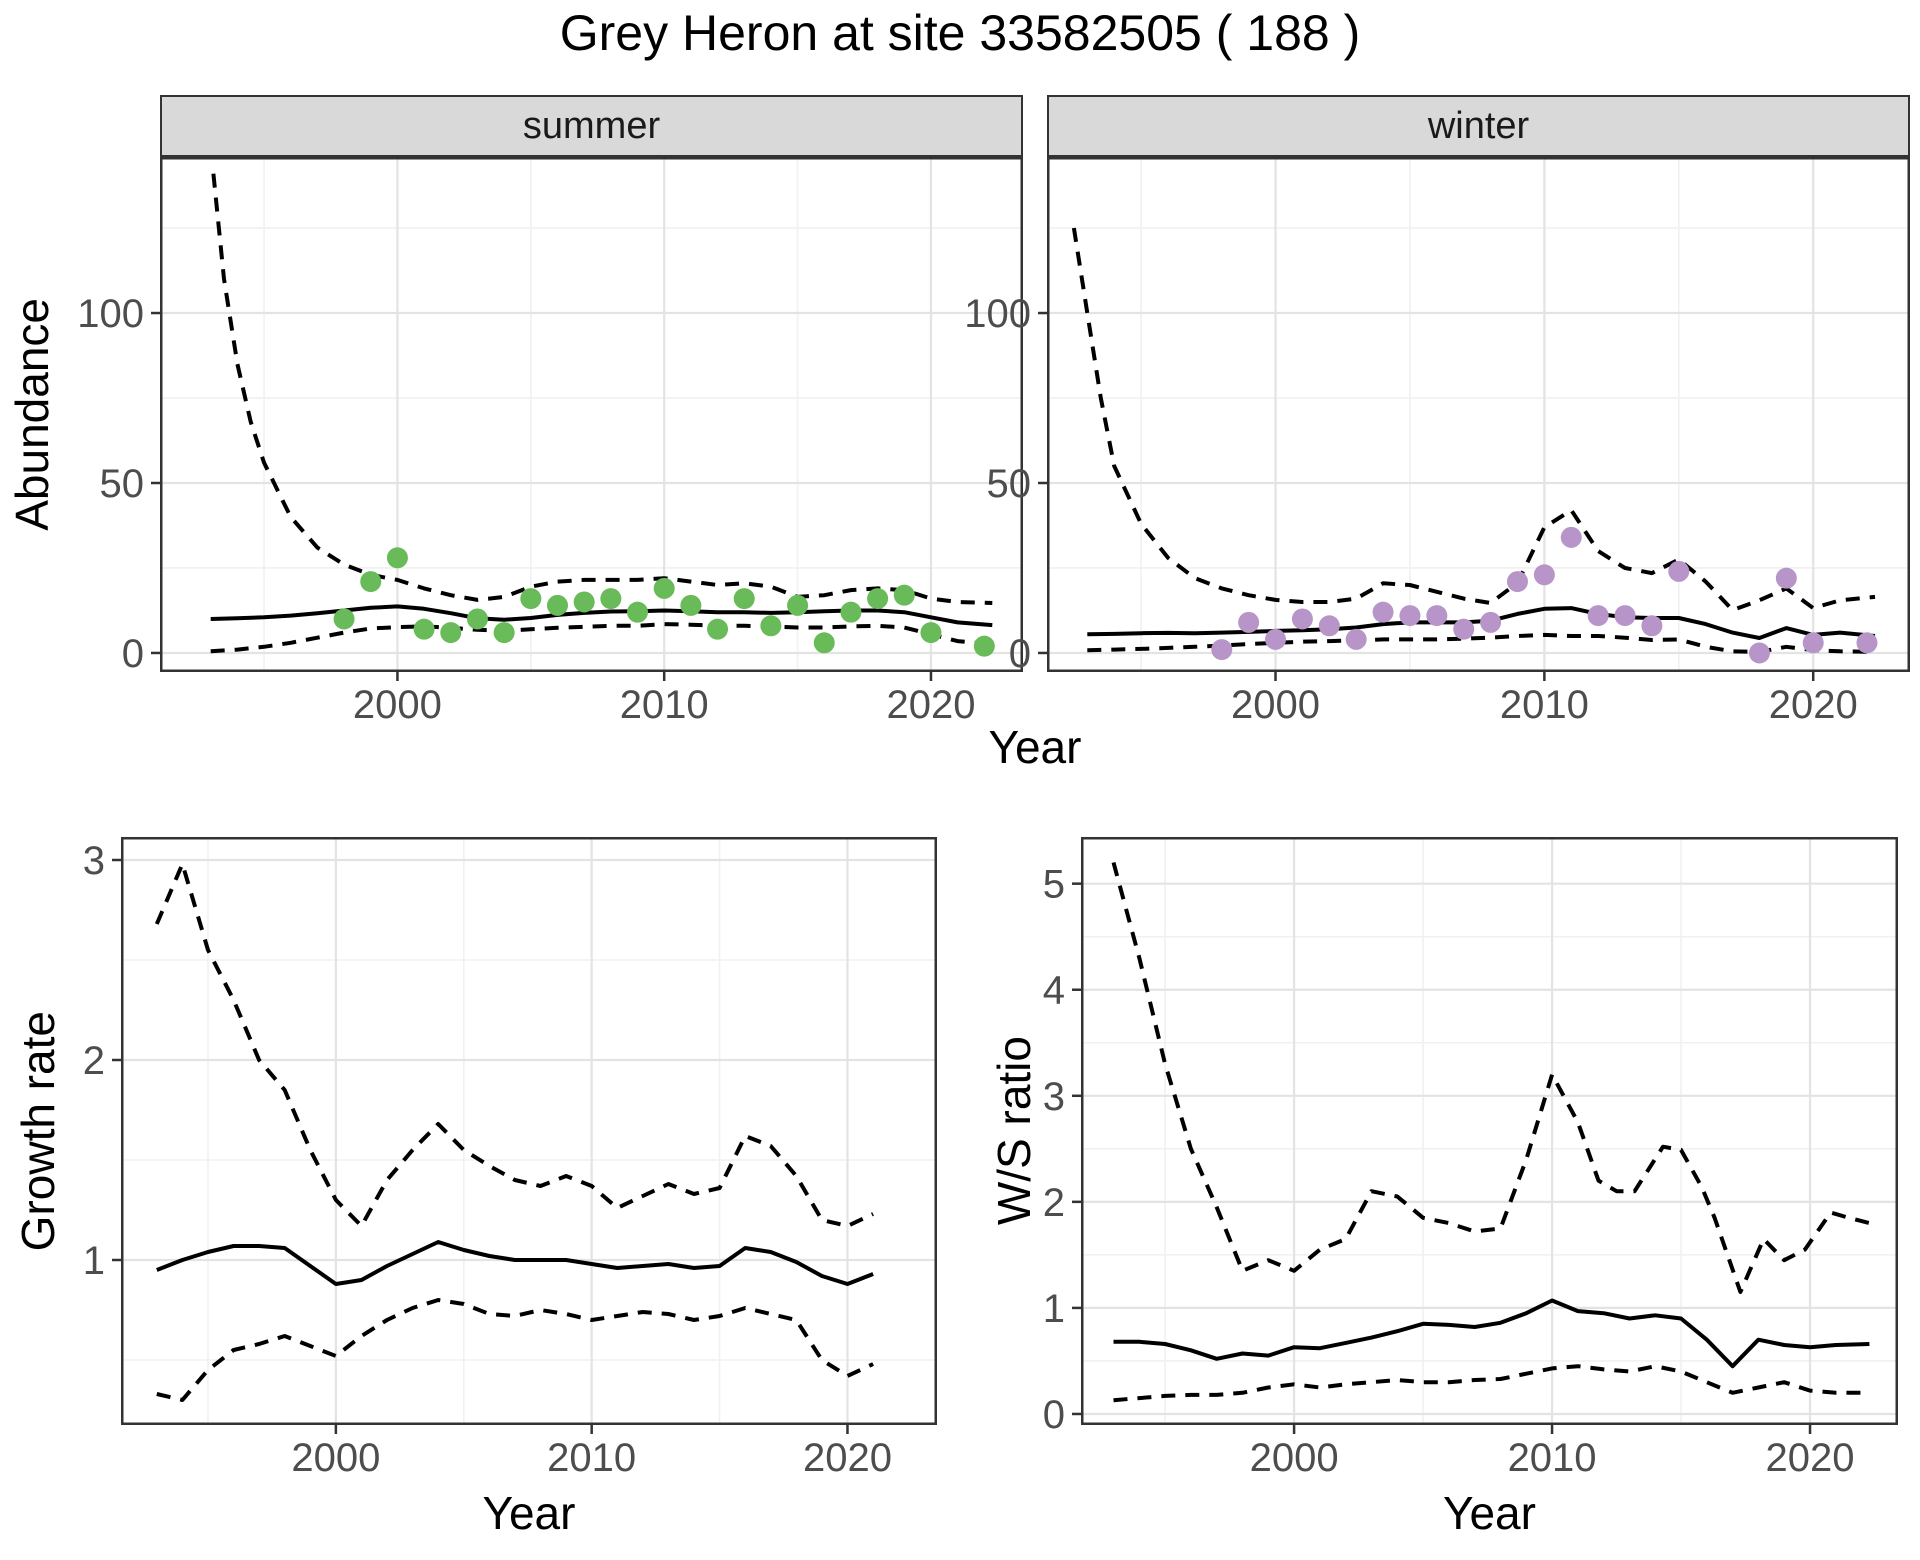  I want to click on y-tick-label: 4, so click(1054, 991).